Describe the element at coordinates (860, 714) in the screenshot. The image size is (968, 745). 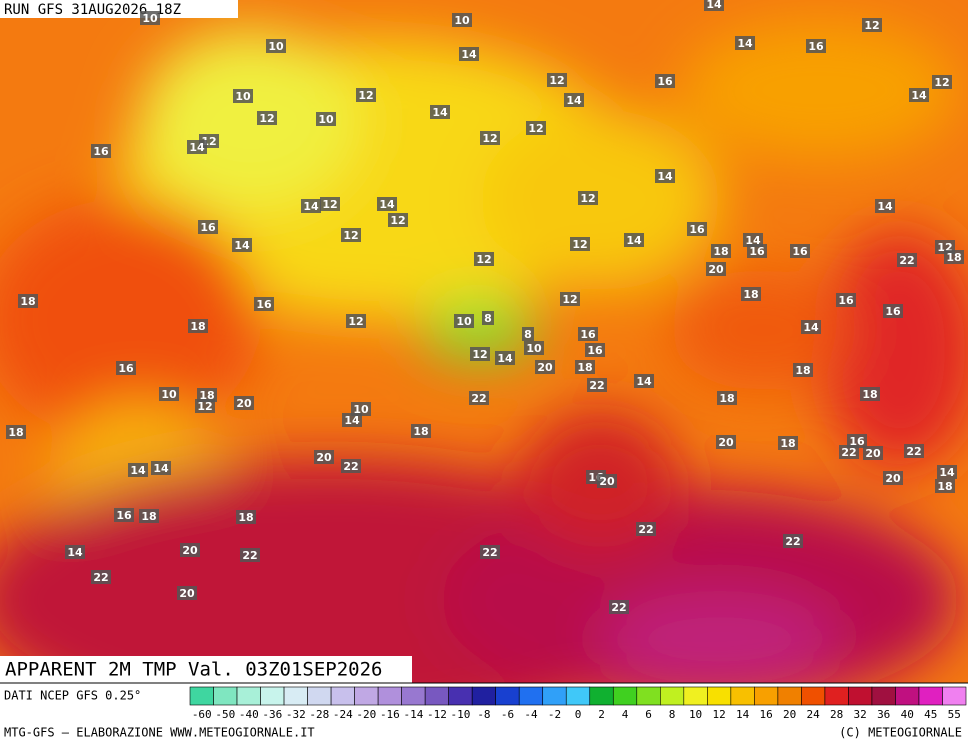
I see `legend-label: 32` at that location.